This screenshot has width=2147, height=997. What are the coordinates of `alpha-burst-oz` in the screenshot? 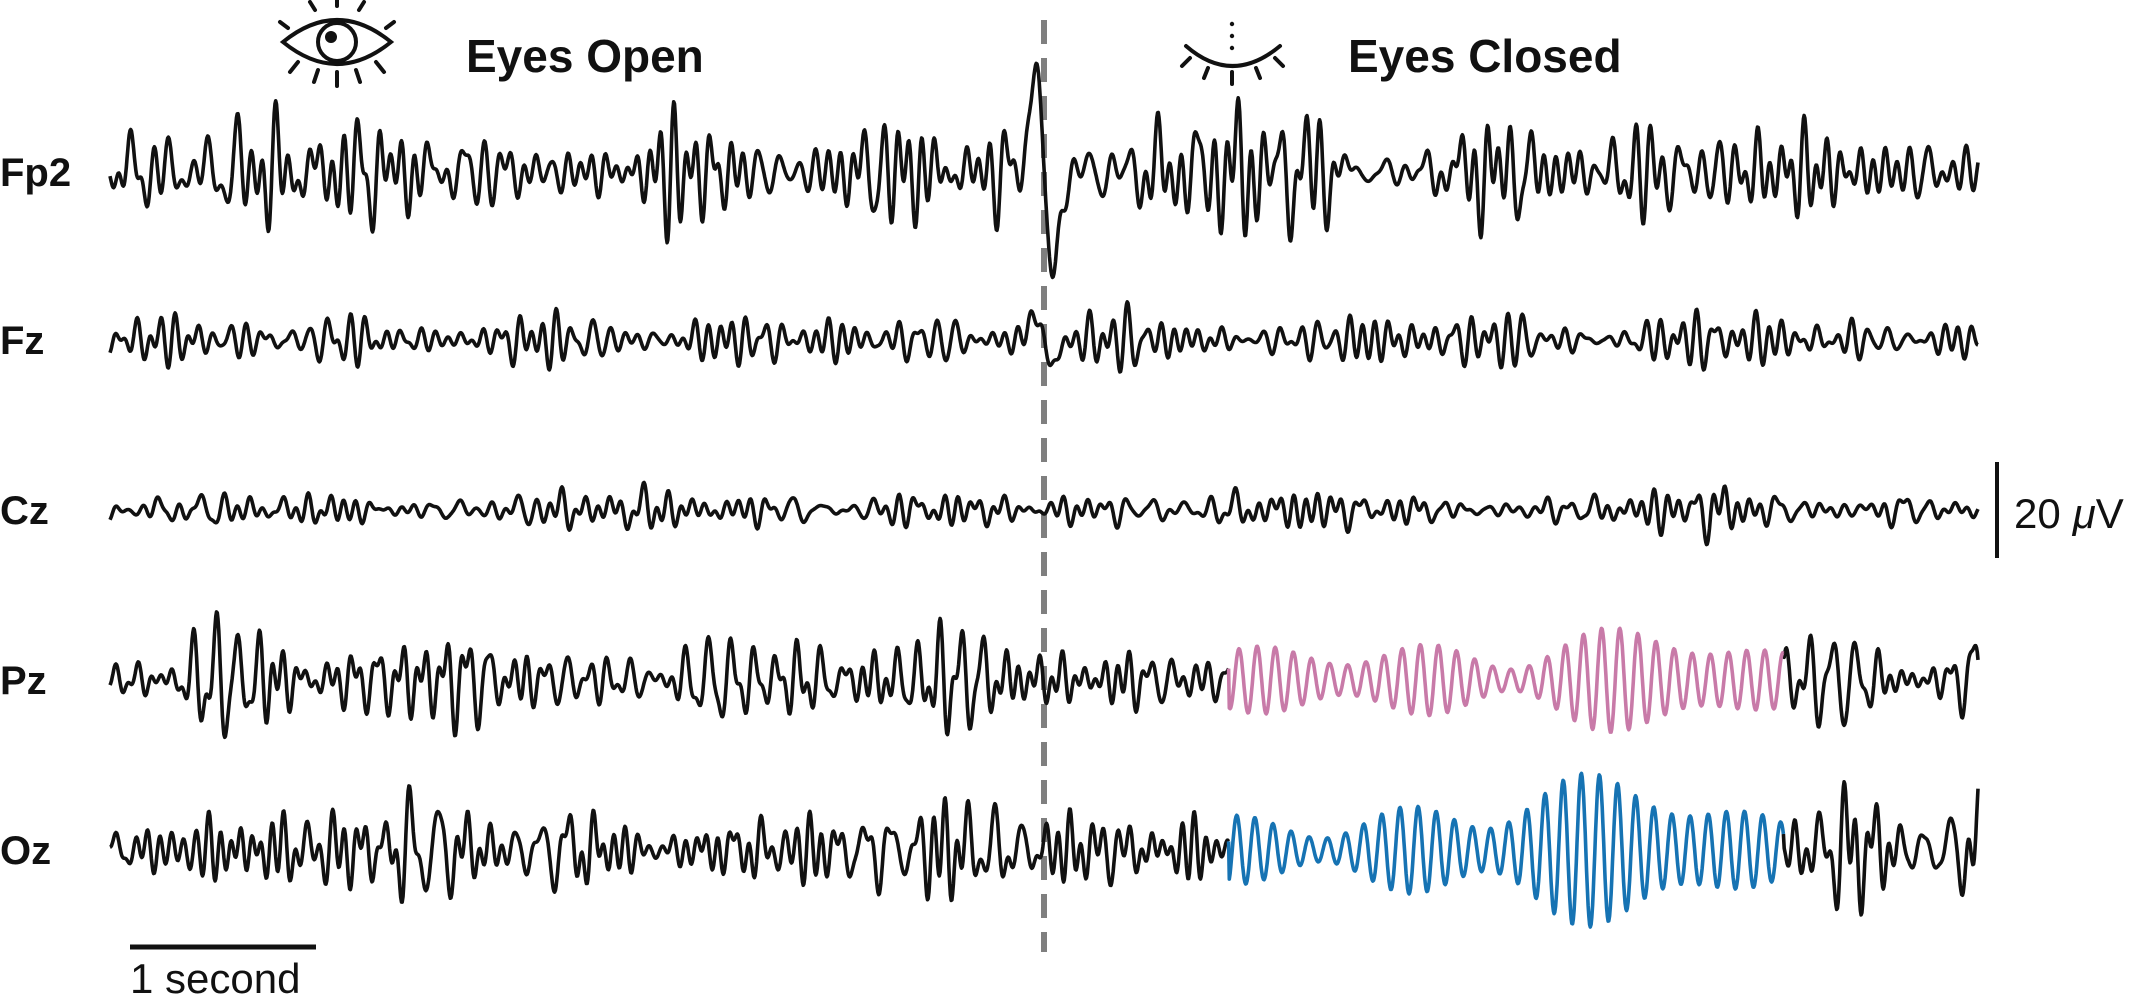 It's located at (1506, 850).